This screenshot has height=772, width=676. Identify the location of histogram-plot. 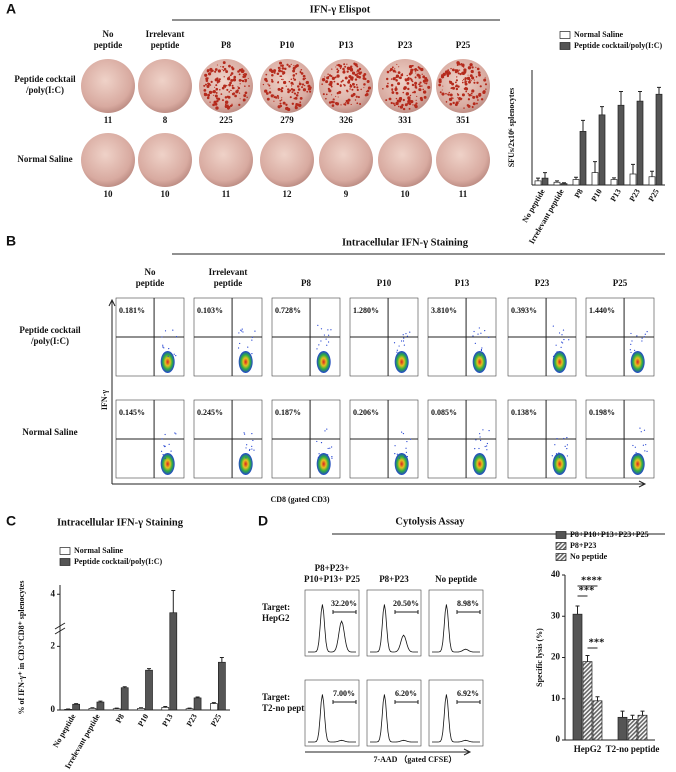
(456, 713).